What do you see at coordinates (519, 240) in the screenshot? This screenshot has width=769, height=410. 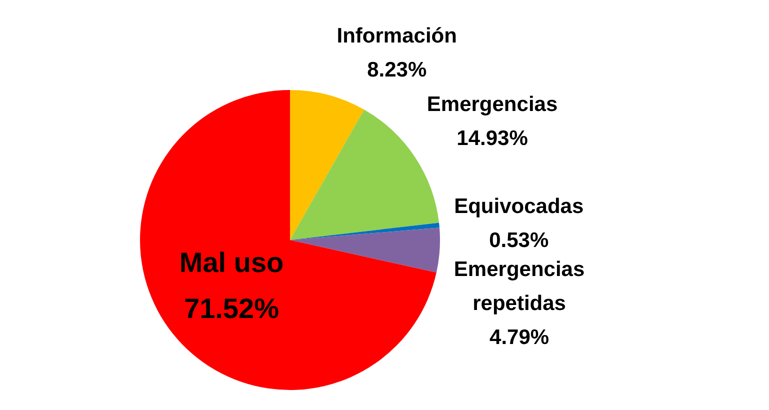 I see `data-label: 0.53%` at bounding box center [519, 240].